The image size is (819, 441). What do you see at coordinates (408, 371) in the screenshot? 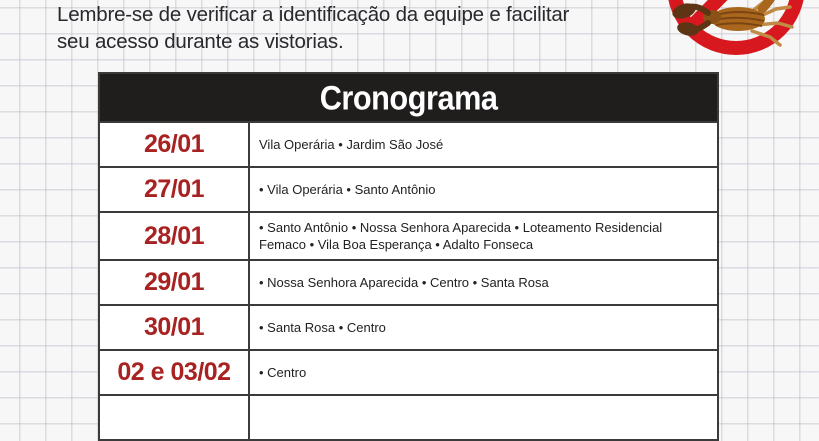
I see `table-row: 02 e 03/02 • Centro` at bounding box center [408, 371].